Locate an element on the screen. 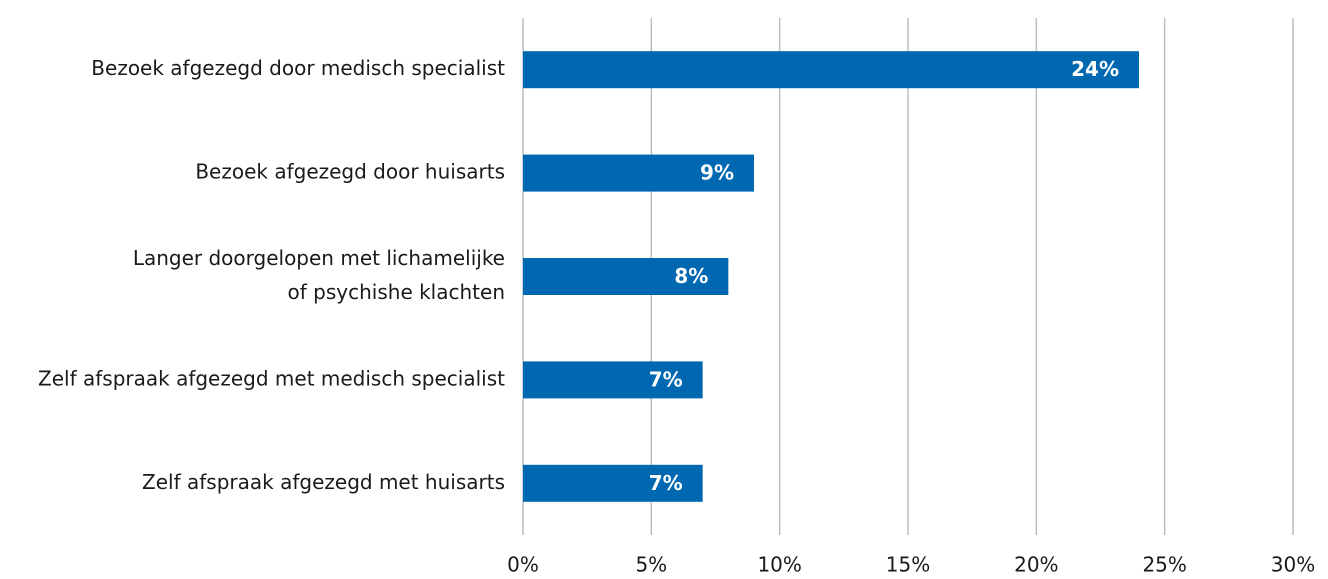 This screenshot has width=1328, height=579. x-tick-label: 15% is located at coordinates (908, 565).